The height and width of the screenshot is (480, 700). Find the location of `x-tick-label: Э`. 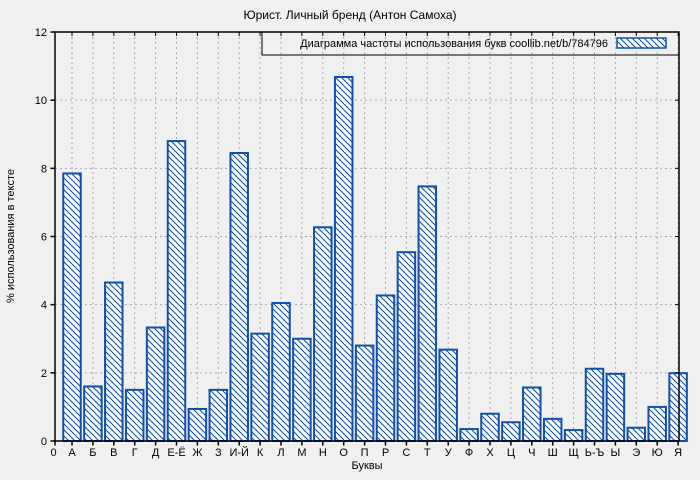

x-tick-label: Э is located at coordinates (636, 453).